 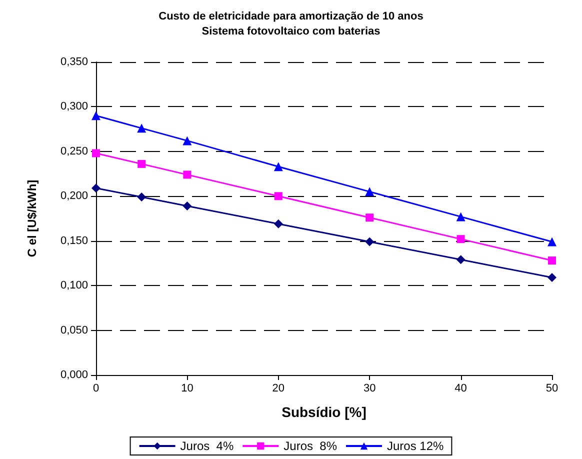 What do you see at coordinates (74, 286) in the screenshot?
I see `y-tick-label: 0,100` at bounding box center [74, 286].